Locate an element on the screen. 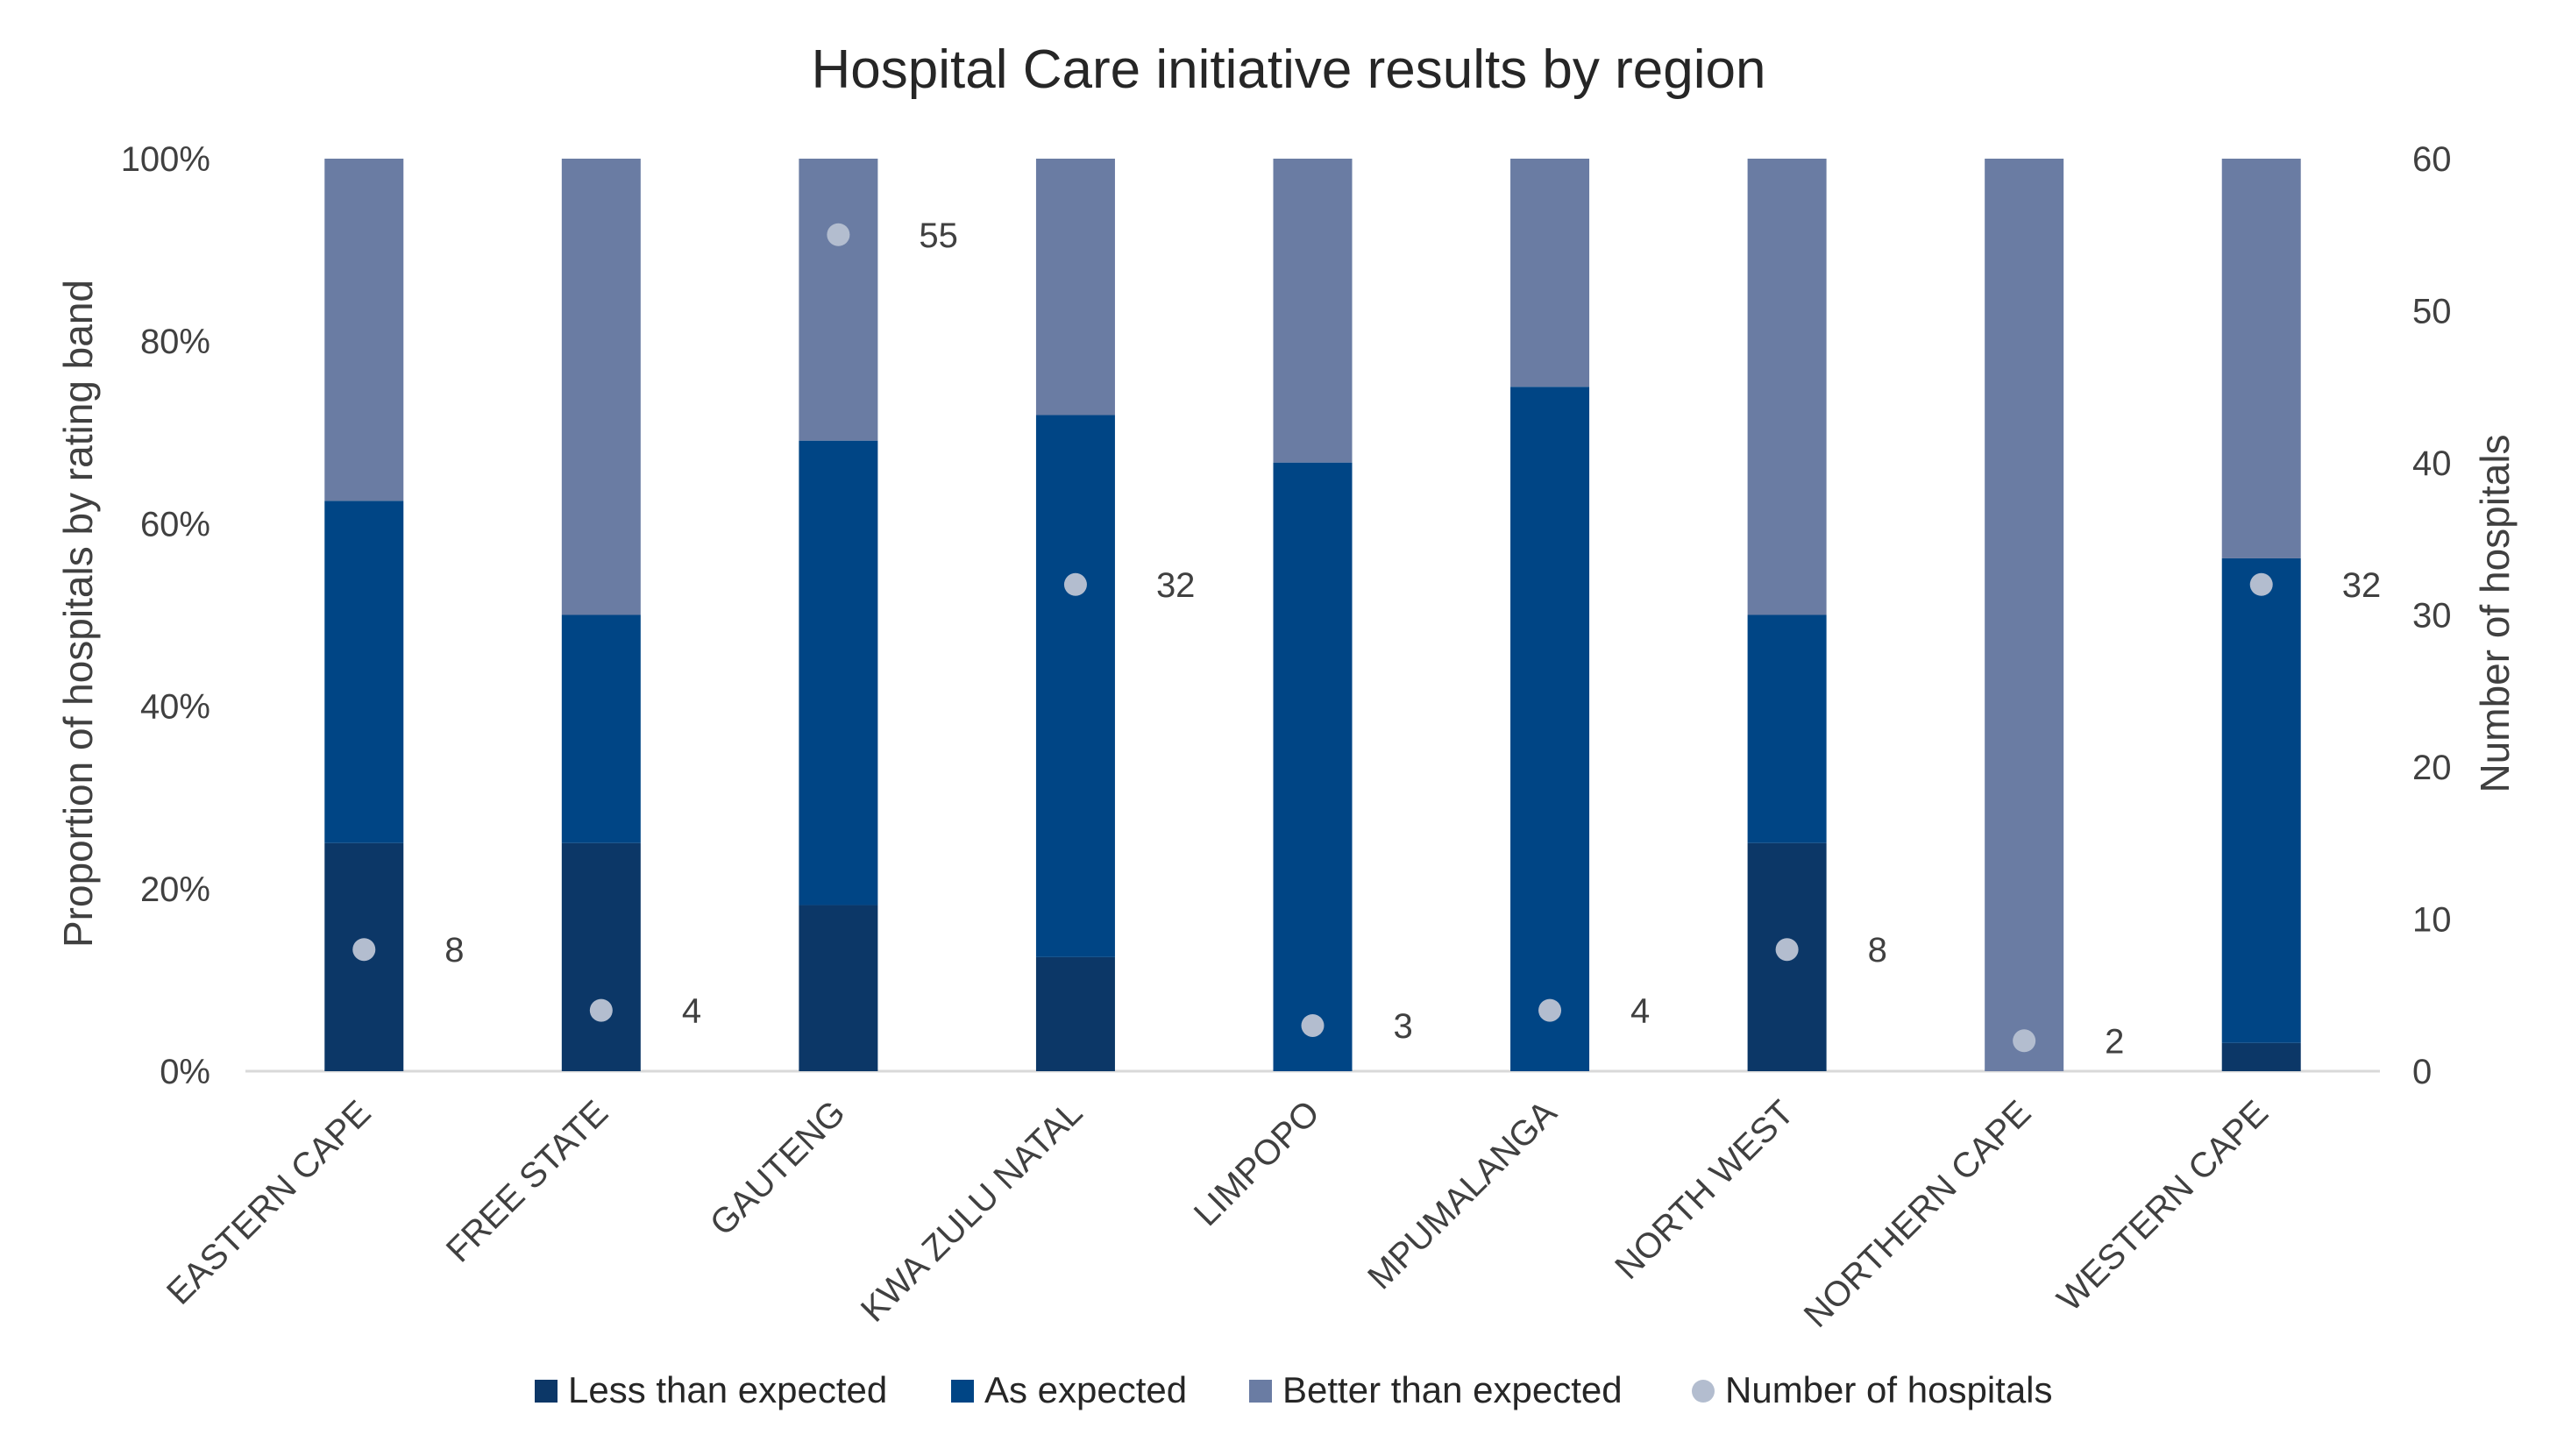  y-tick-label: 100% is located at coordinates (165, 159).